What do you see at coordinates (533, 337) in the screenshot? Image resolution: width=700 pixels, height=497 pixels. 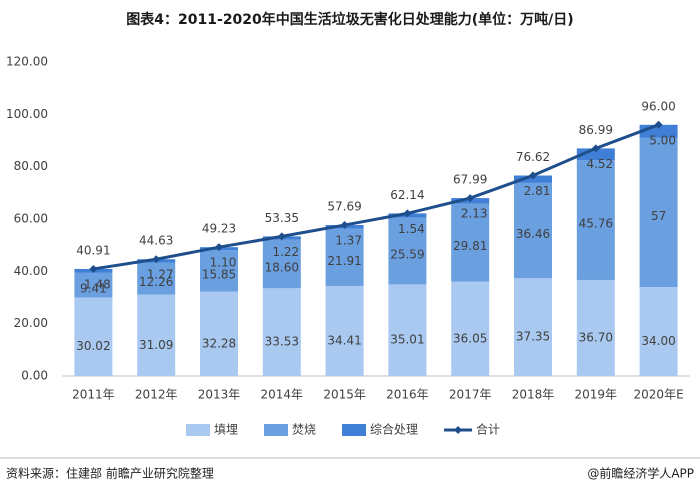 I see `data-label: 37.35` at bounding box center [533, 337].